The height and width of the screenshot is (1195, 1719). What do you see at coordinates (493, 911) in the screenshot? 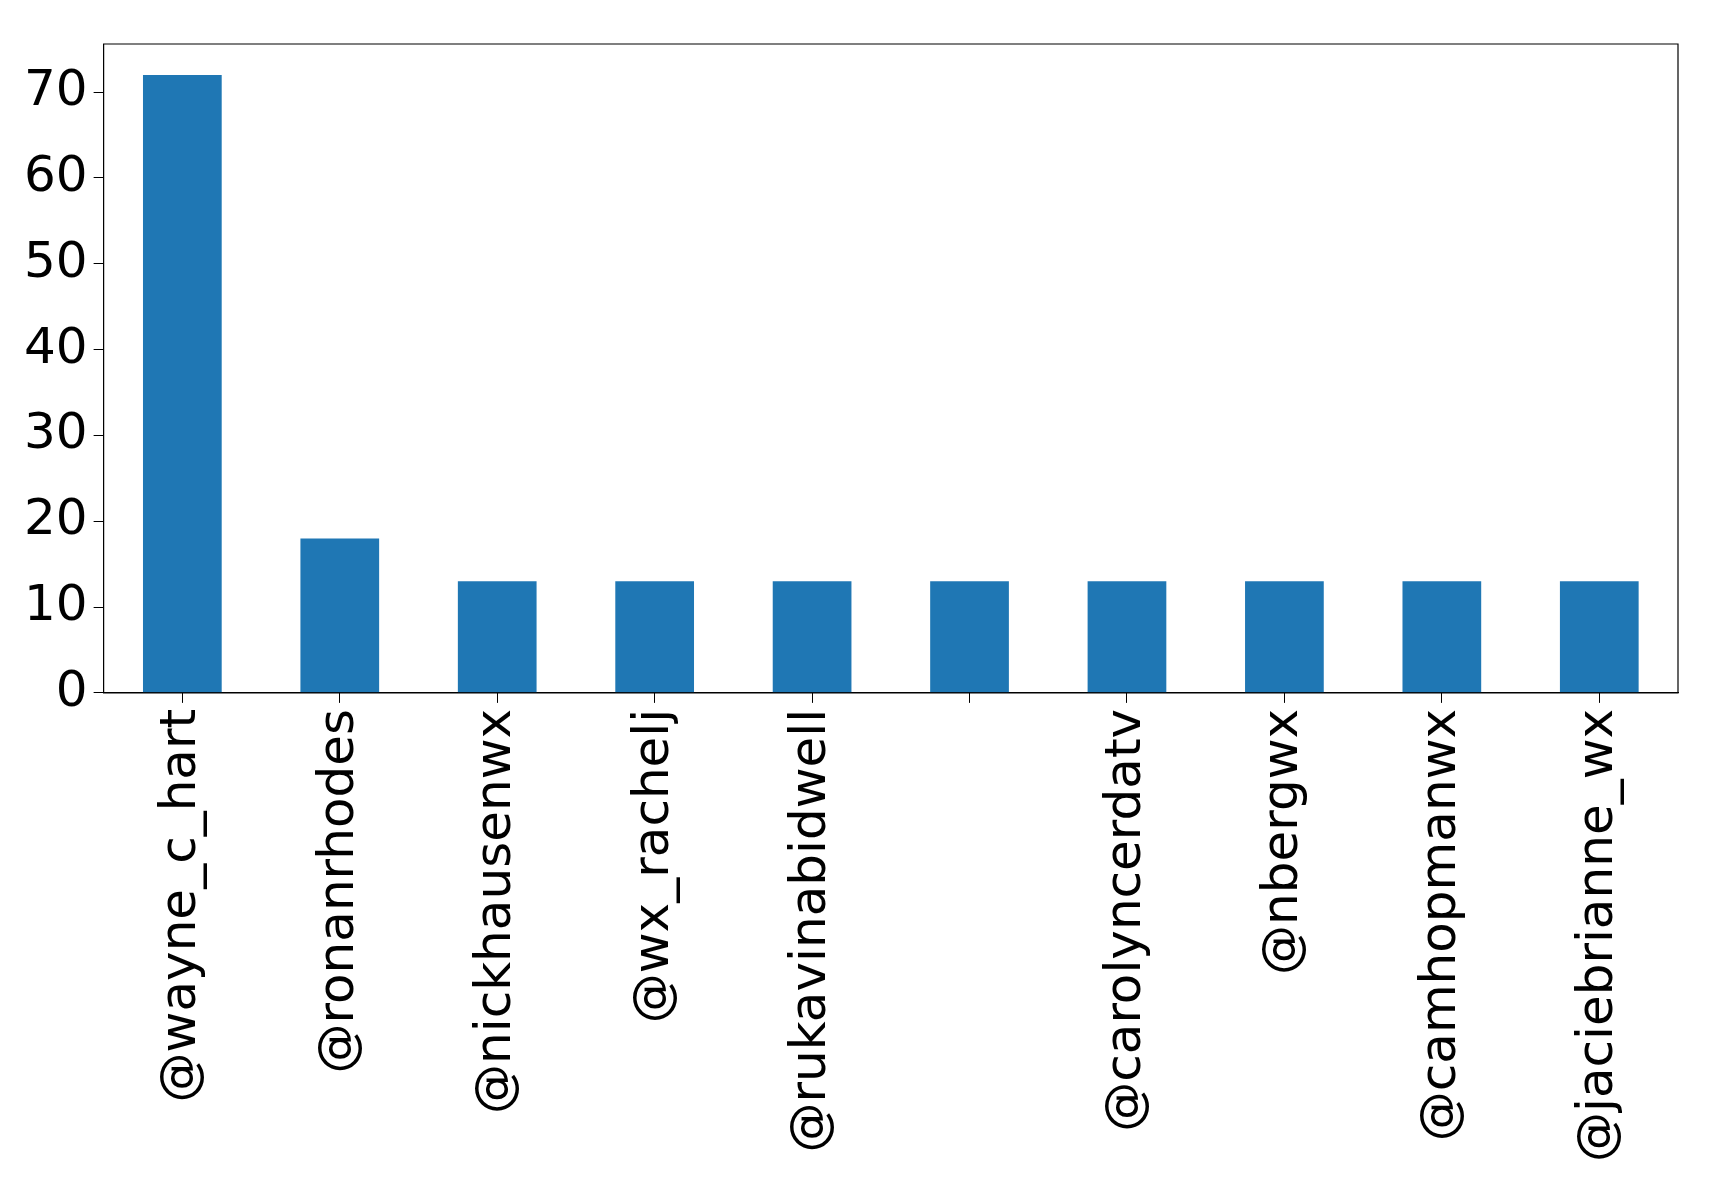
I see `x-tick-label: @nickhausenwx` at bounding box center [493, 911].